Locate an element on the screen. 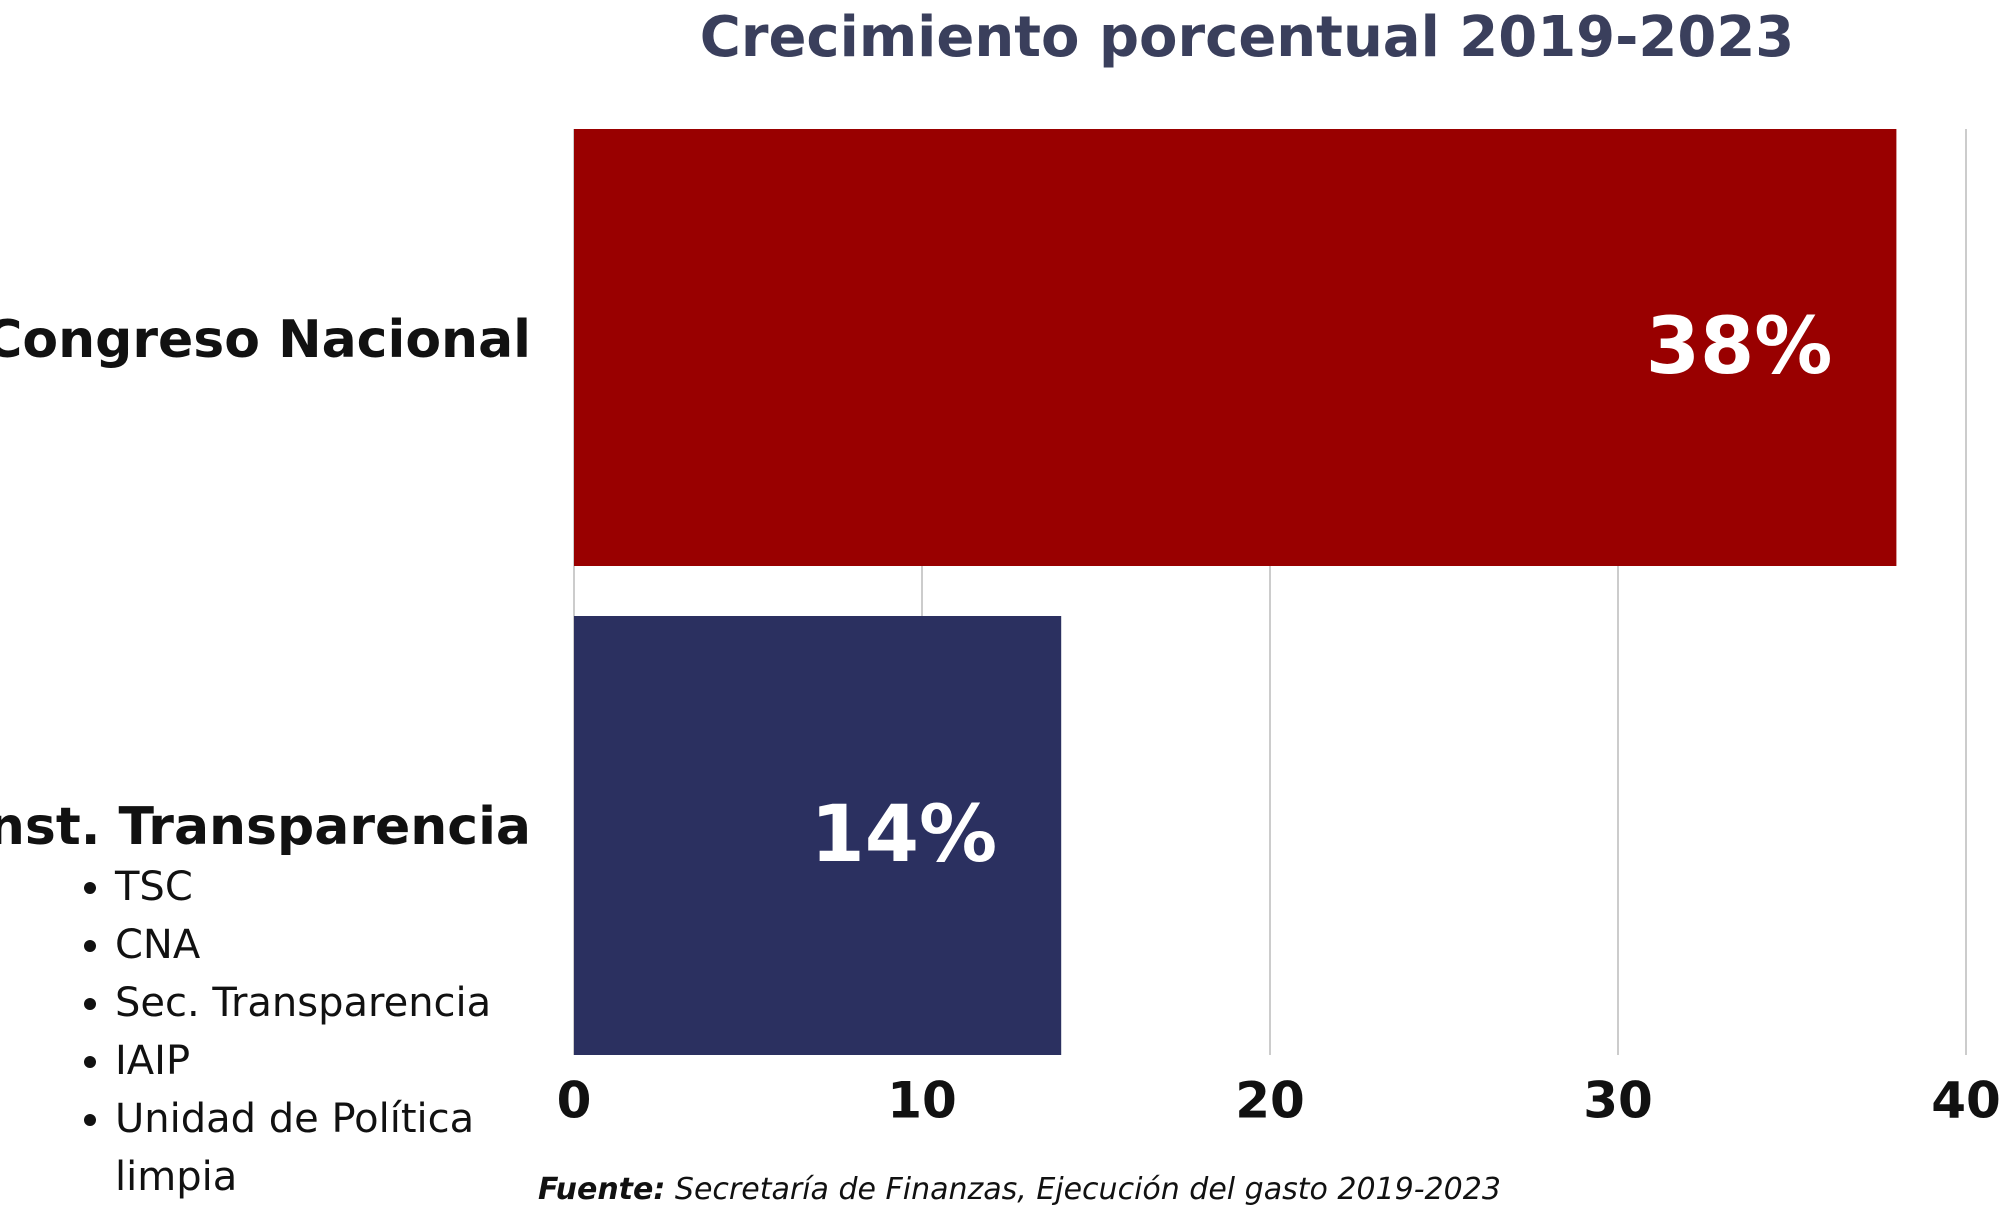 The width and height of the screenshot is (2008, 1207). x-tick-label: 10 is located at coordinates (922, 1101).